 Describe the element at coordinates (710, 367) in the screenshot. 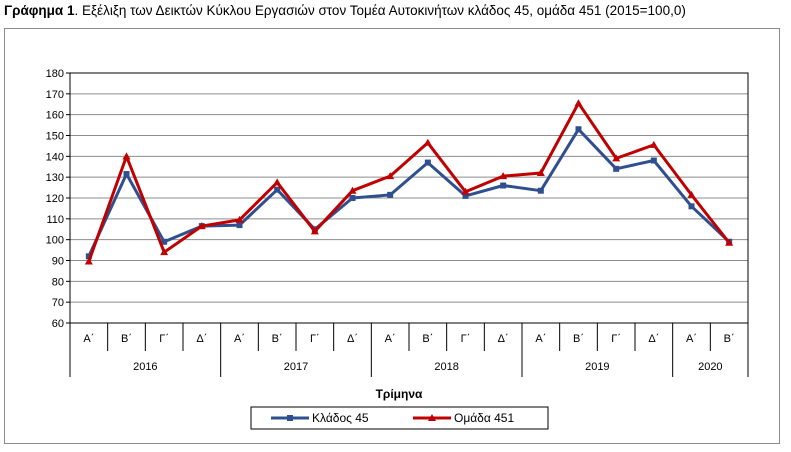

I see `year-label: 2020` at that location.